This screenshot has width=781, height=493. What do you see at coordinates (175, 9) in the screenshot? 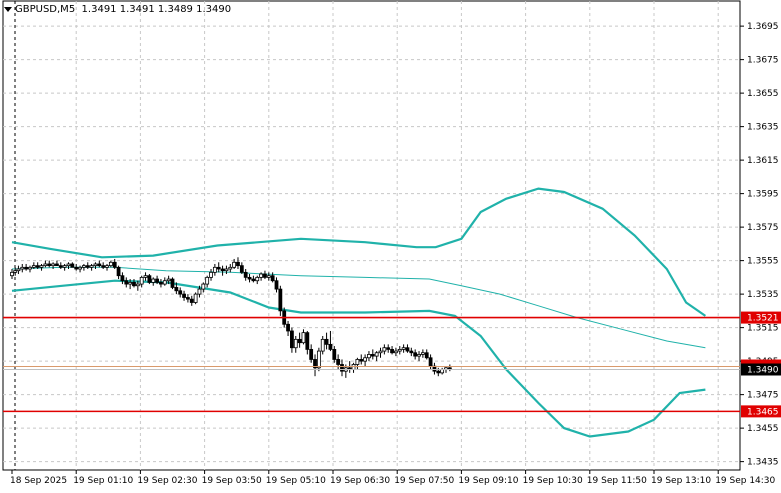
I see `low-value: 1.3489` at bounding box center [175, 9].